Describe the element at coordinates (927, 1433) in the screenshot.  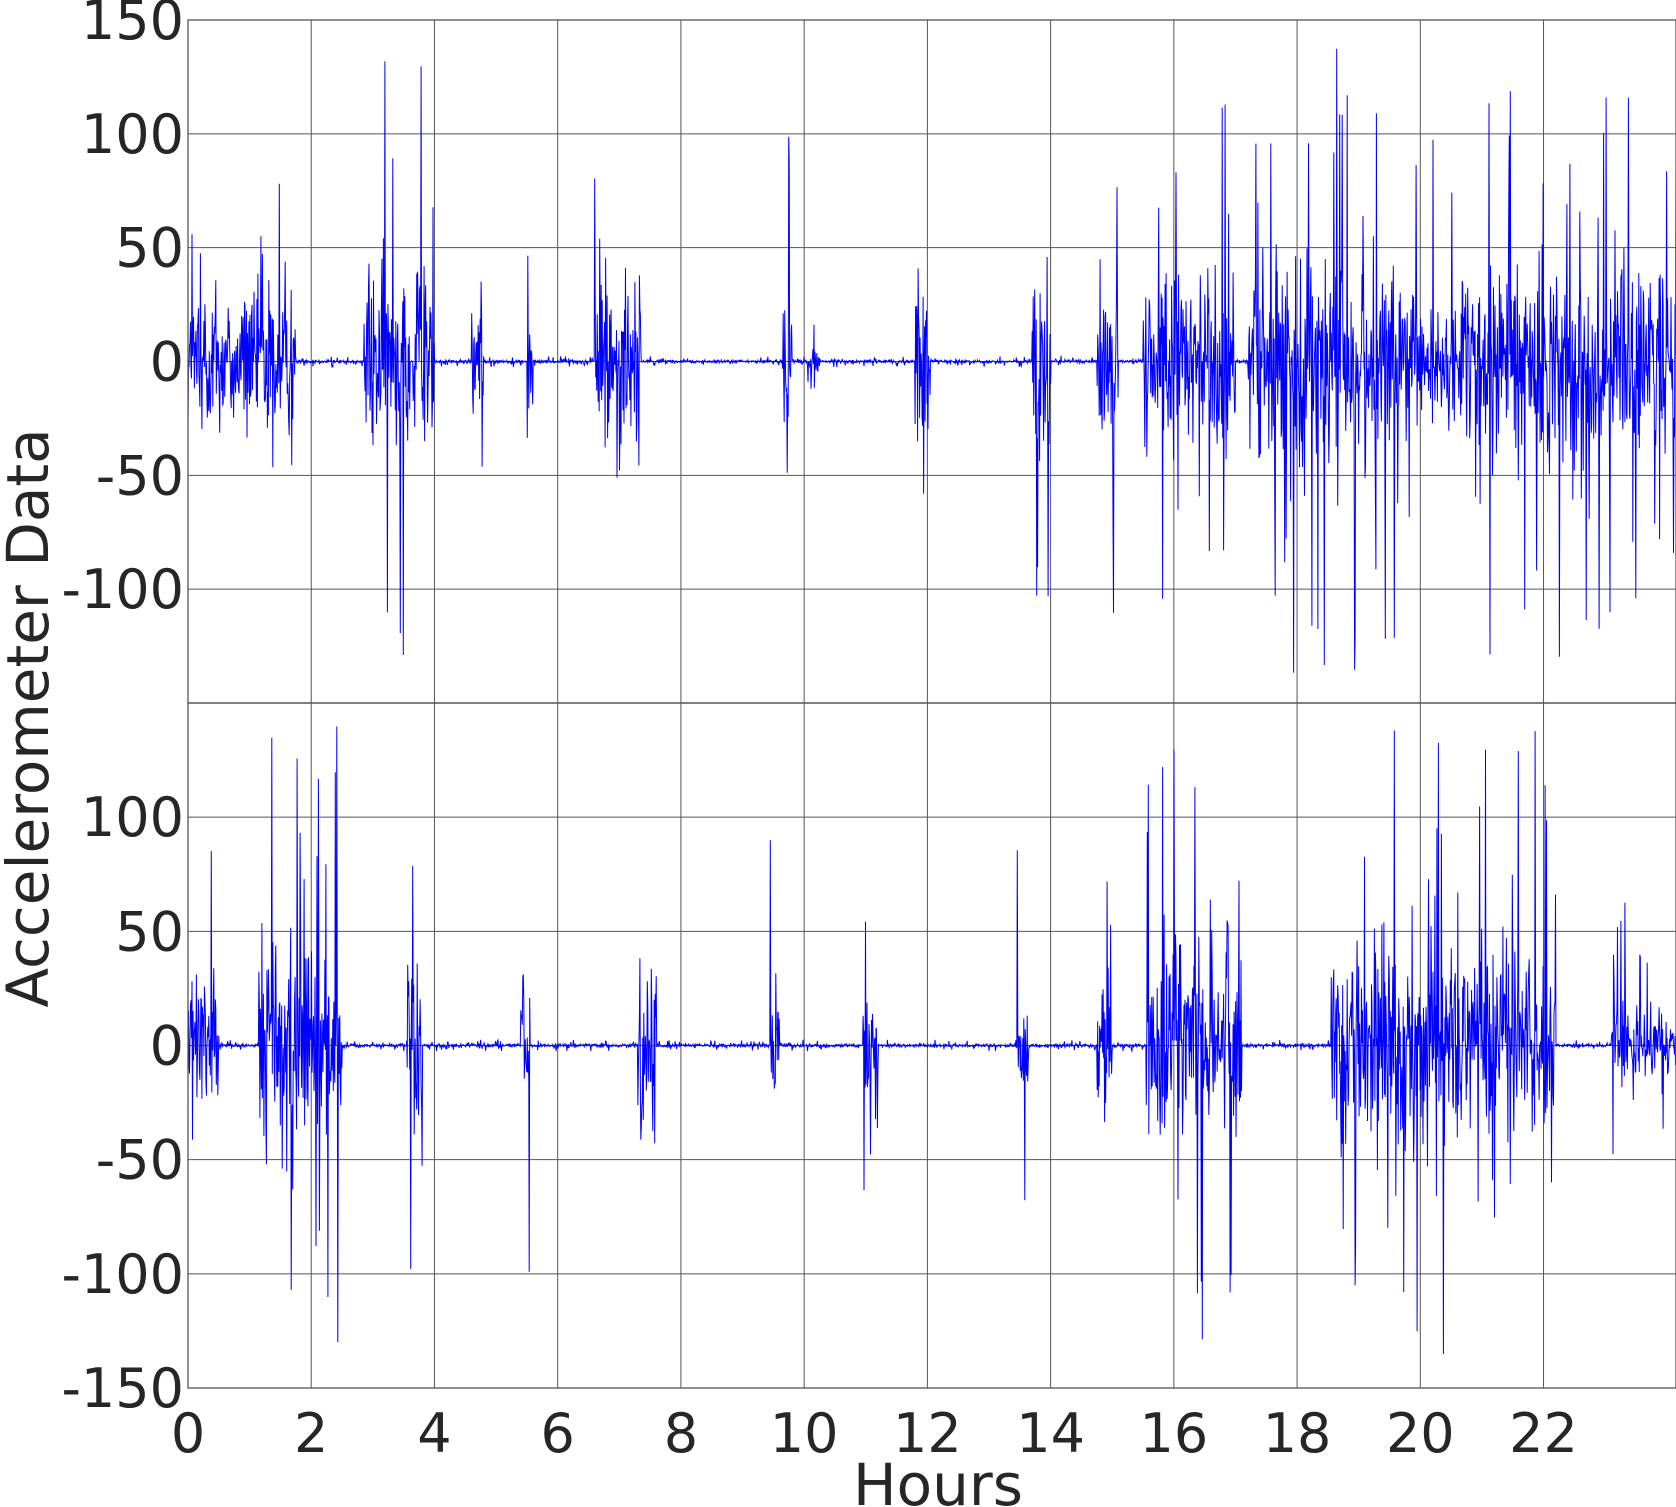
I see `x-tick-label: 12` at that location.